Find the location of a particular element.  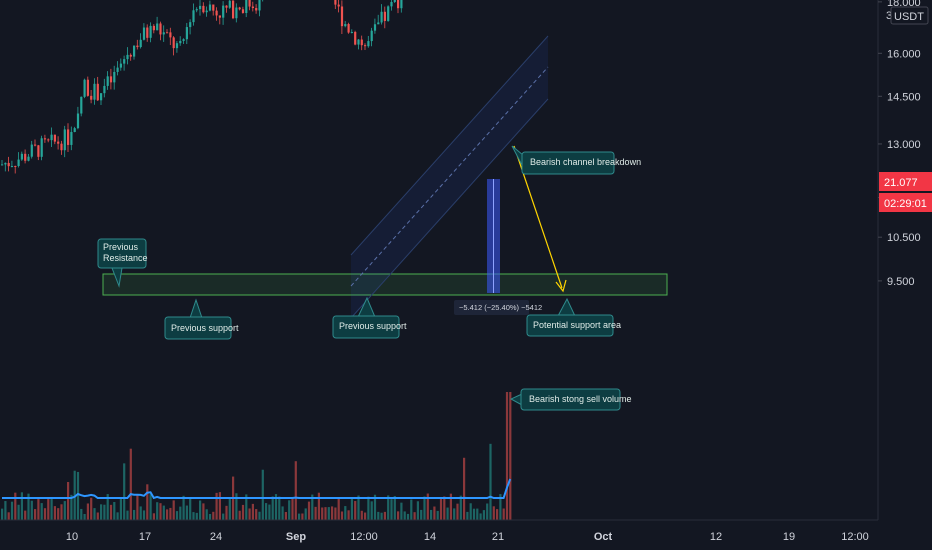

callout-previous-resistance: Previous Resistance is located at coordinates (122, 263).